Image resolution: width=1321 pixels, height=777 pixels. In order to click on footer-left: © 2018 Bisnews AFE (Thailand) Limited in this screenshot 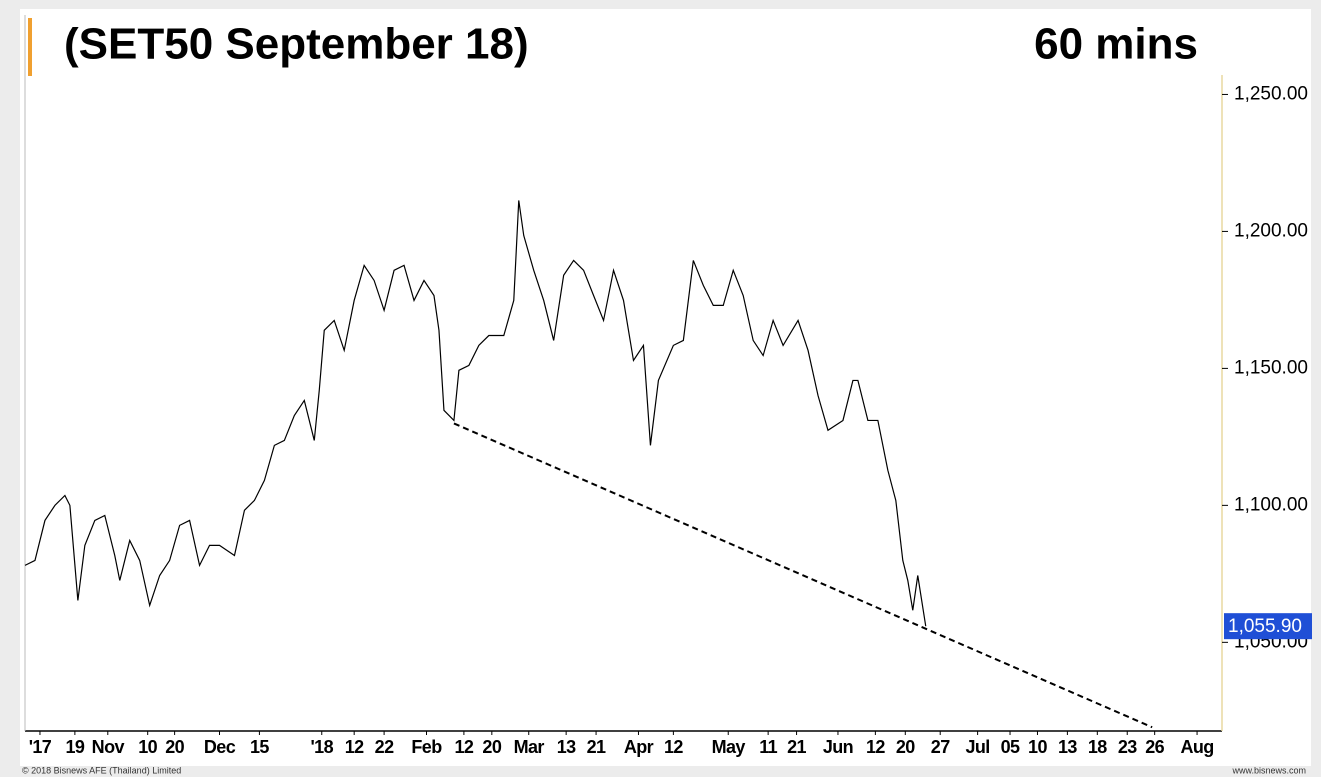, I will do `click(101, 770)`.